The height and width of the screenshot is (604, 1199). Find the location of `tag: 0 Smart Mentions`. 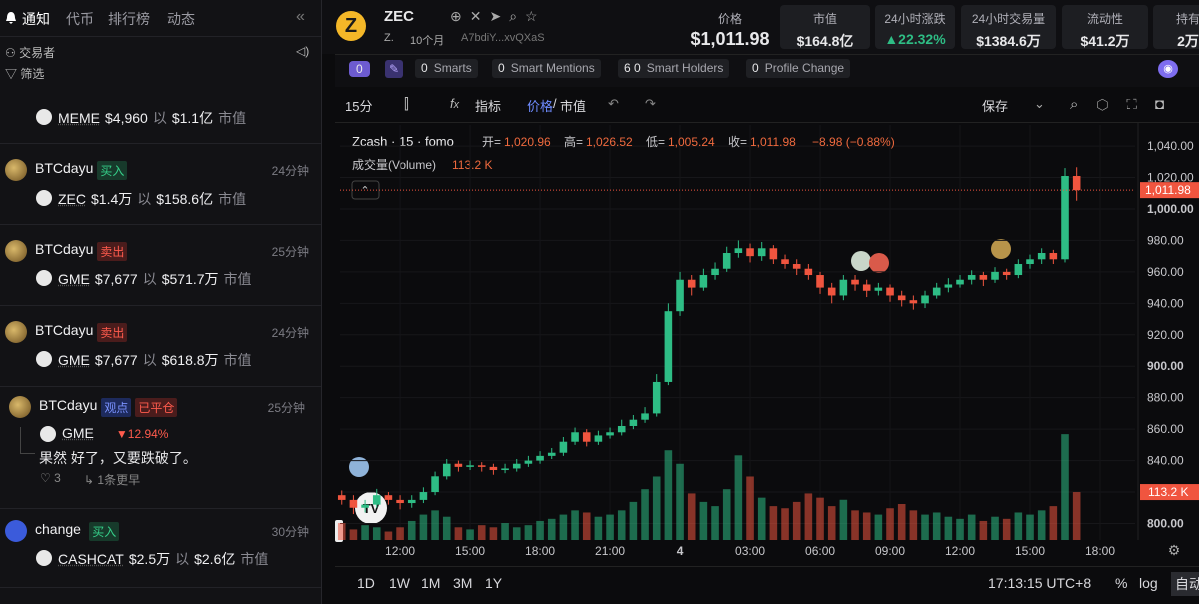

tag: 0 Smart Mentions is located at coordinates (546, 68).